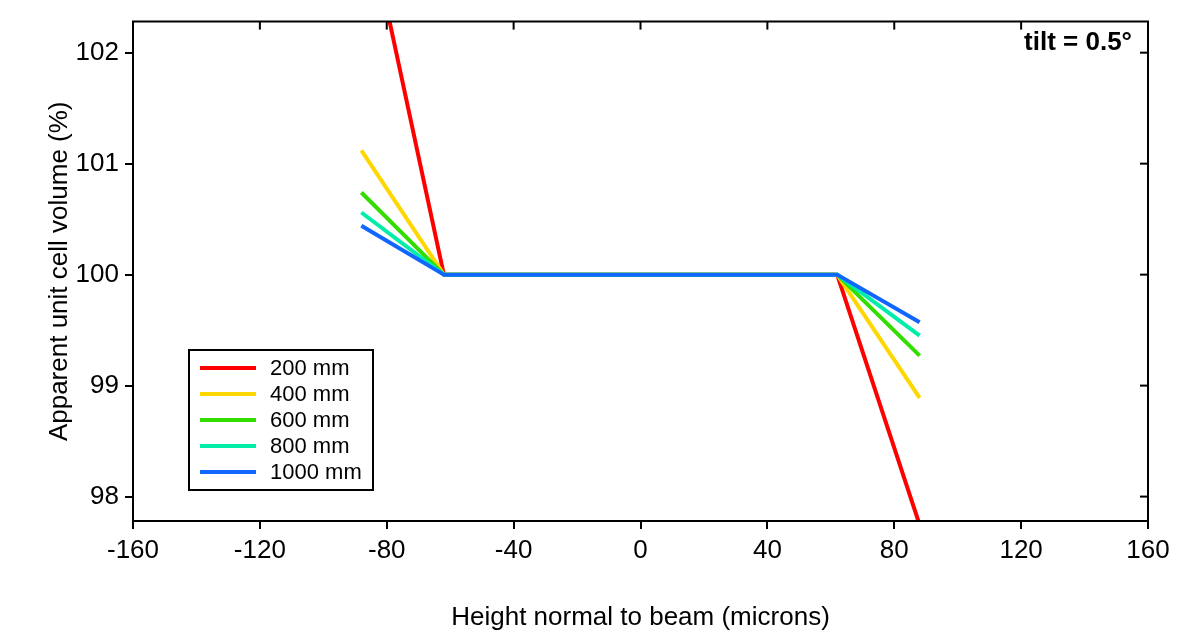 This screenshot has height=637, width=1182. I want to click on y-axis-title: Apparent unit cell volume (%), so click(57, 271).